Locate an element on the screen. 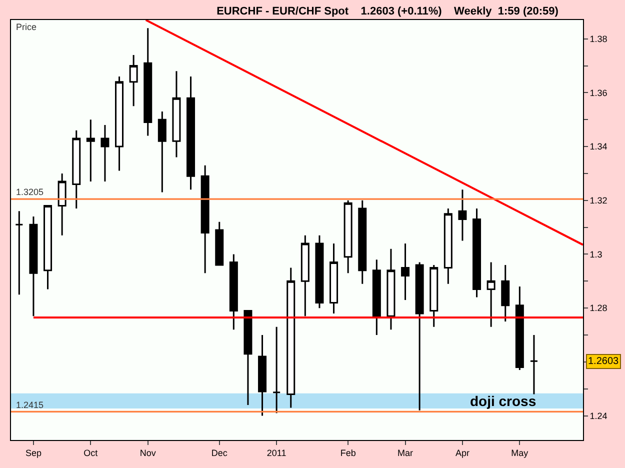  y-tick-label: 1.28 is located at coordinates (599, 308).